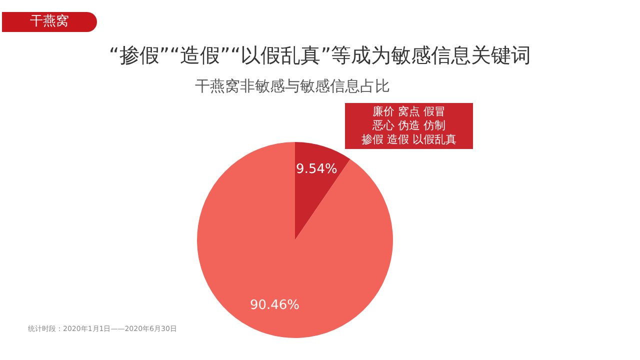 The width and height of the screenshot is (640, 360). What do you see at coordinates (409, 112) in the screenshot?
I see `text: 廉价 窝点 假冒` at bounding box center [409, 112].